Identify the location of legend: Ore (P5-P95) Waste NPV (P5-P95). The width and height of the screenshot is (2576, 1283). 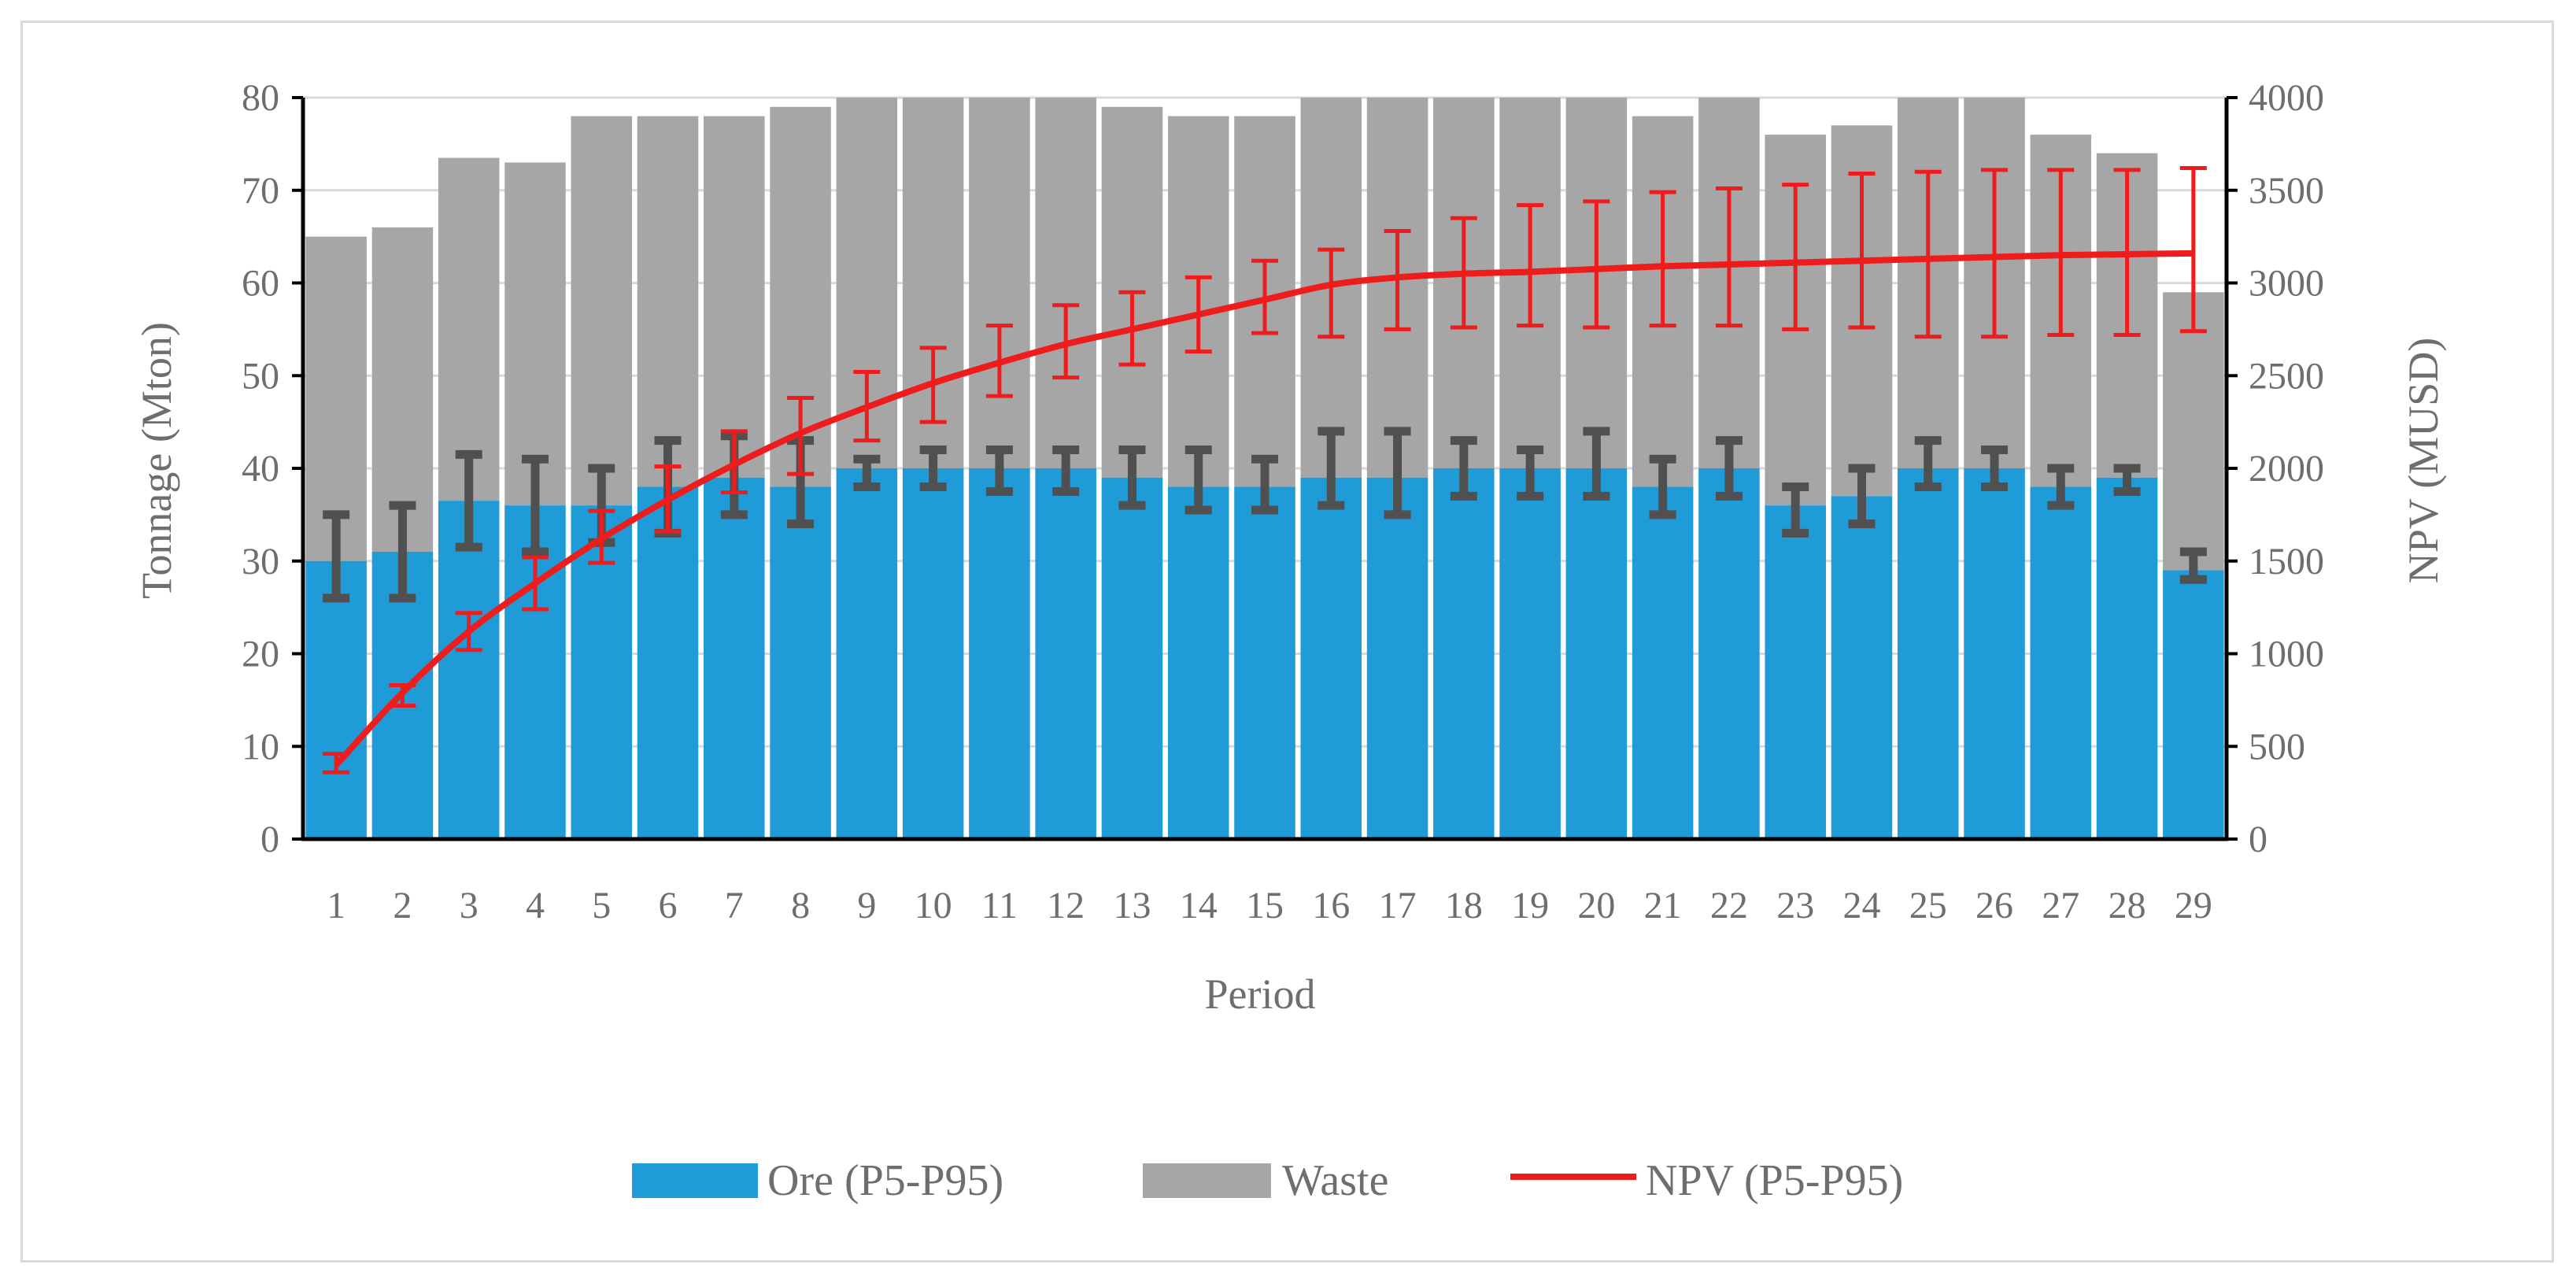
(1267, 1180).